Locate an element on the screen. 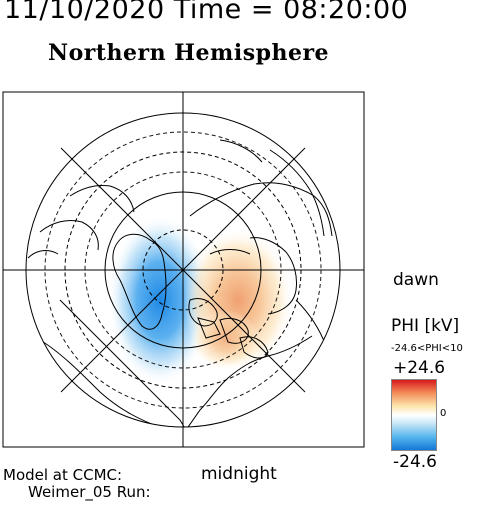 The image size is (484, 508). negative-potential-cell is located at coordinates (160, 300).